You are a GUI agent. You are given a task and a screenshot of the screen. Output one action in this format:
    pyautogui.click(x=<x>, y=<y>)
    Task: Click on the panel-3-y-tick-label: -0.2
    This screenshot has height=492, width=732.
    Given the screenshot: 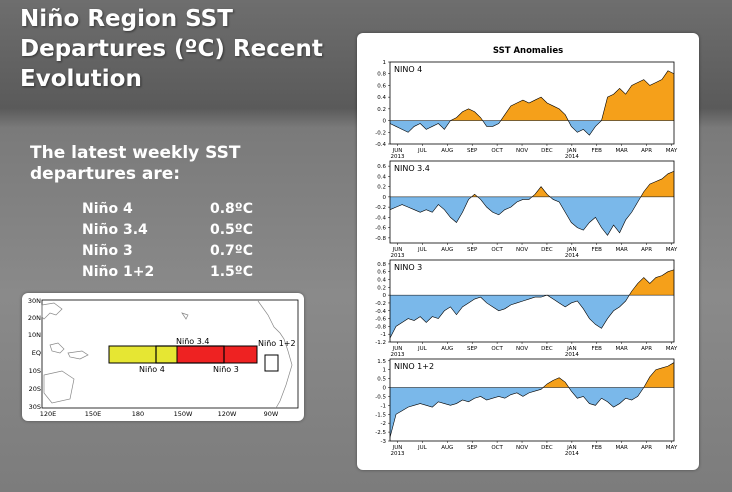 What is the action you would take?
    pyautogui.click(x=380, y=304)
    